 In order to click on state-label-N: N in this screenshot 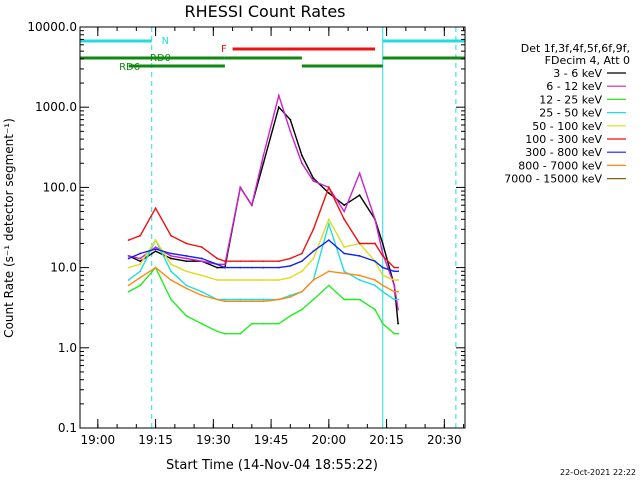, I will do `click(165, 41)`.